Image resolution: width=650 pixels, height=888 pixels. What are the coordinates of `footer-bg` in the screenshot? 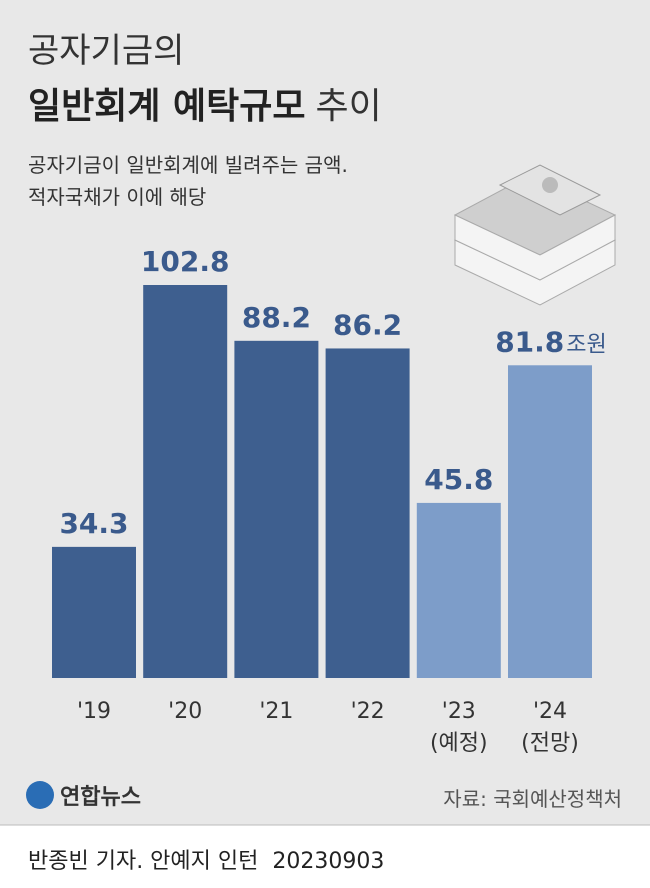 It's located at (325, 856).